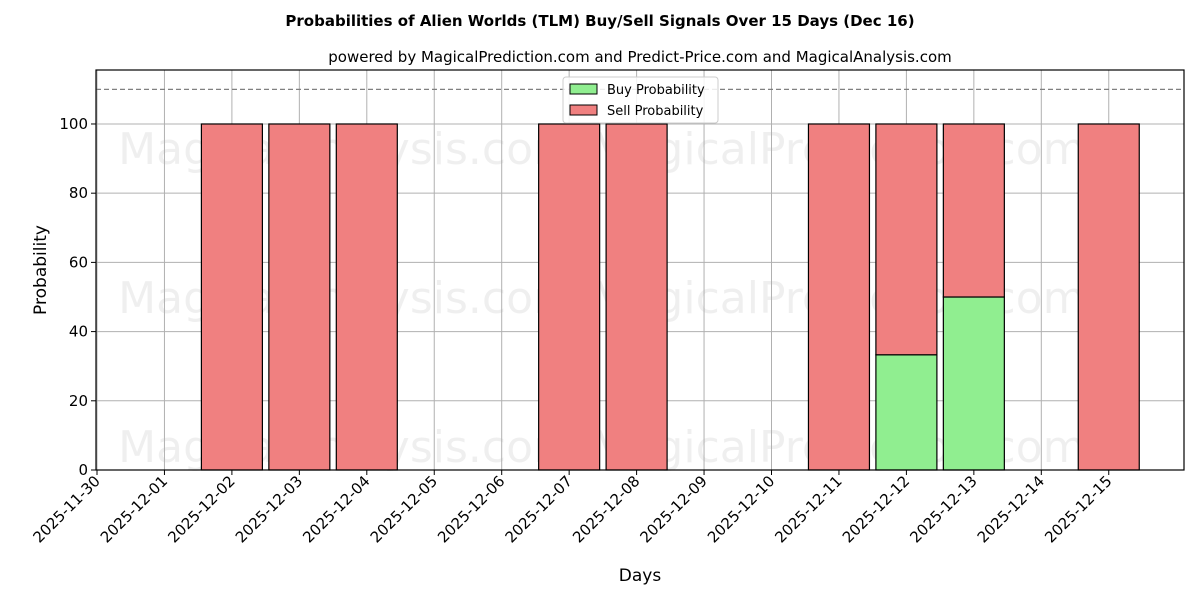 The width and height of the screenshot is (1200, 600). Describe the element at coordinates (640, 576) in the screenshot. I see `x-axis-label: Days` at that location.